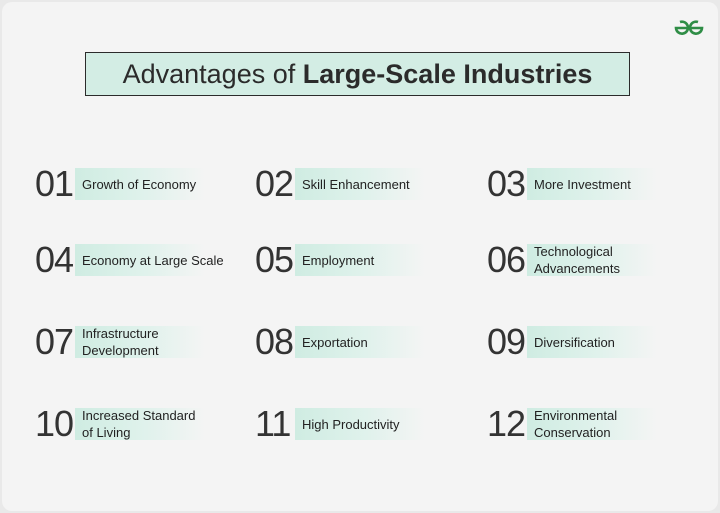 This screenshot has height=513, width=720. Describe the element at coordinates (54, 183) in the screenshot. I see `item-number: 01` at that location.